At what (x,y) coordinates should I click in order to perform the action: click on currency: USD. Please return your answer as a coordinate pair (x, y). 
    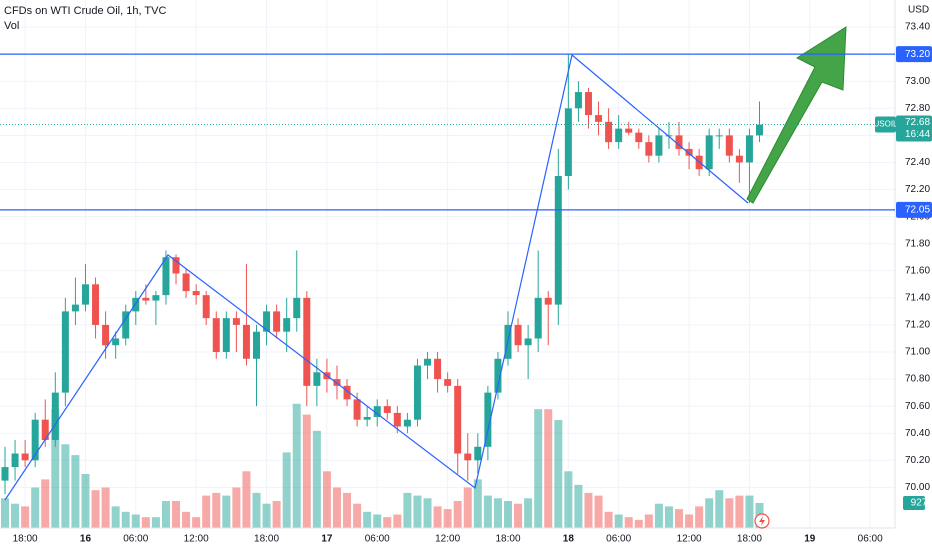
    Looking at the image, I should click on (918, 10).